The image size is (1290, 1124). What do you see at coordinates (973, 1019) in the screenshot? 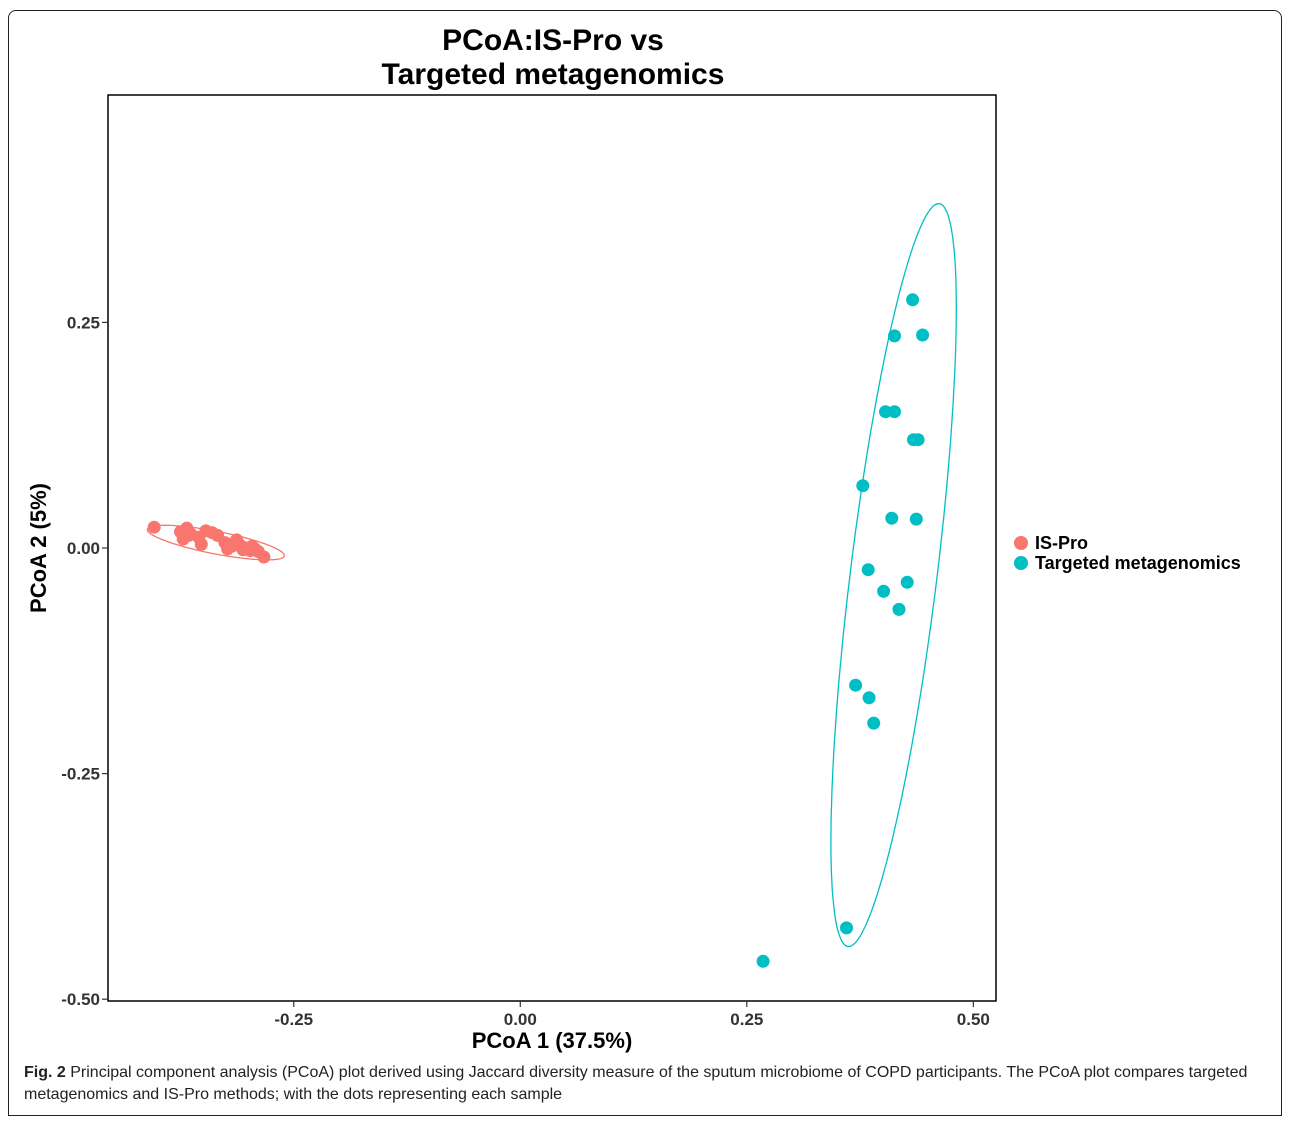
I see `x-tick-label: 0.50` at bounding box center [973, 1019].